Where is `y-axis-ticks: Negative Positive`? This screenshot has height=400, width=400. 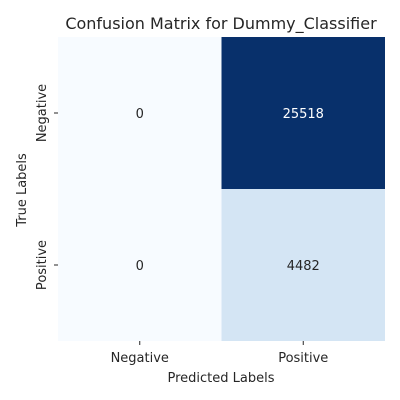
y-axis-ticks: Negative Positive is located at coordinates (46, 187).